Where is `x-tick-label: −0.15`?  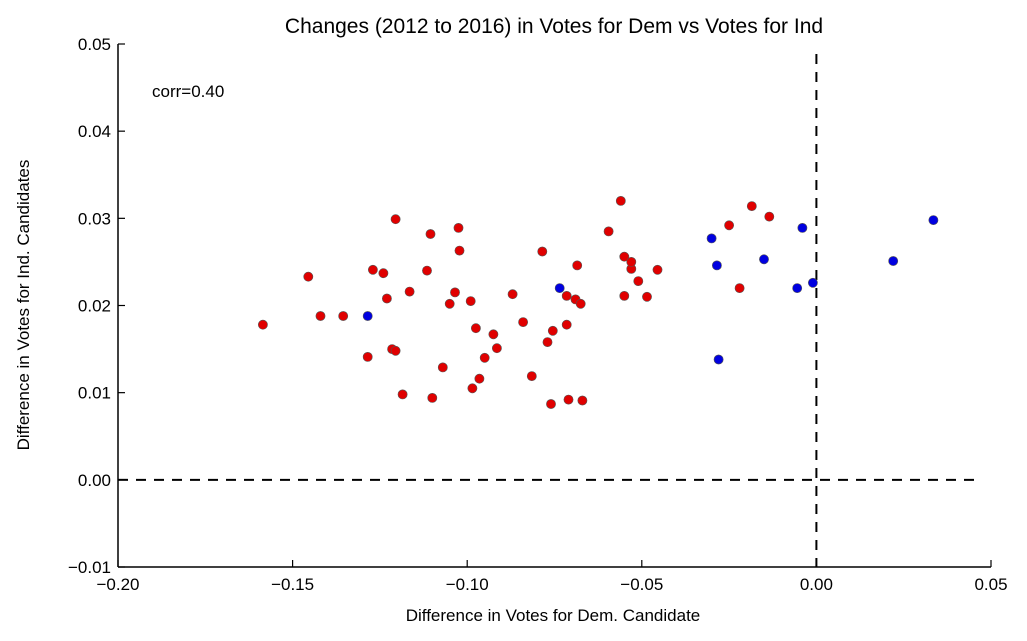 x-tick-label: −0.15 is located at coordinates (292, 584).